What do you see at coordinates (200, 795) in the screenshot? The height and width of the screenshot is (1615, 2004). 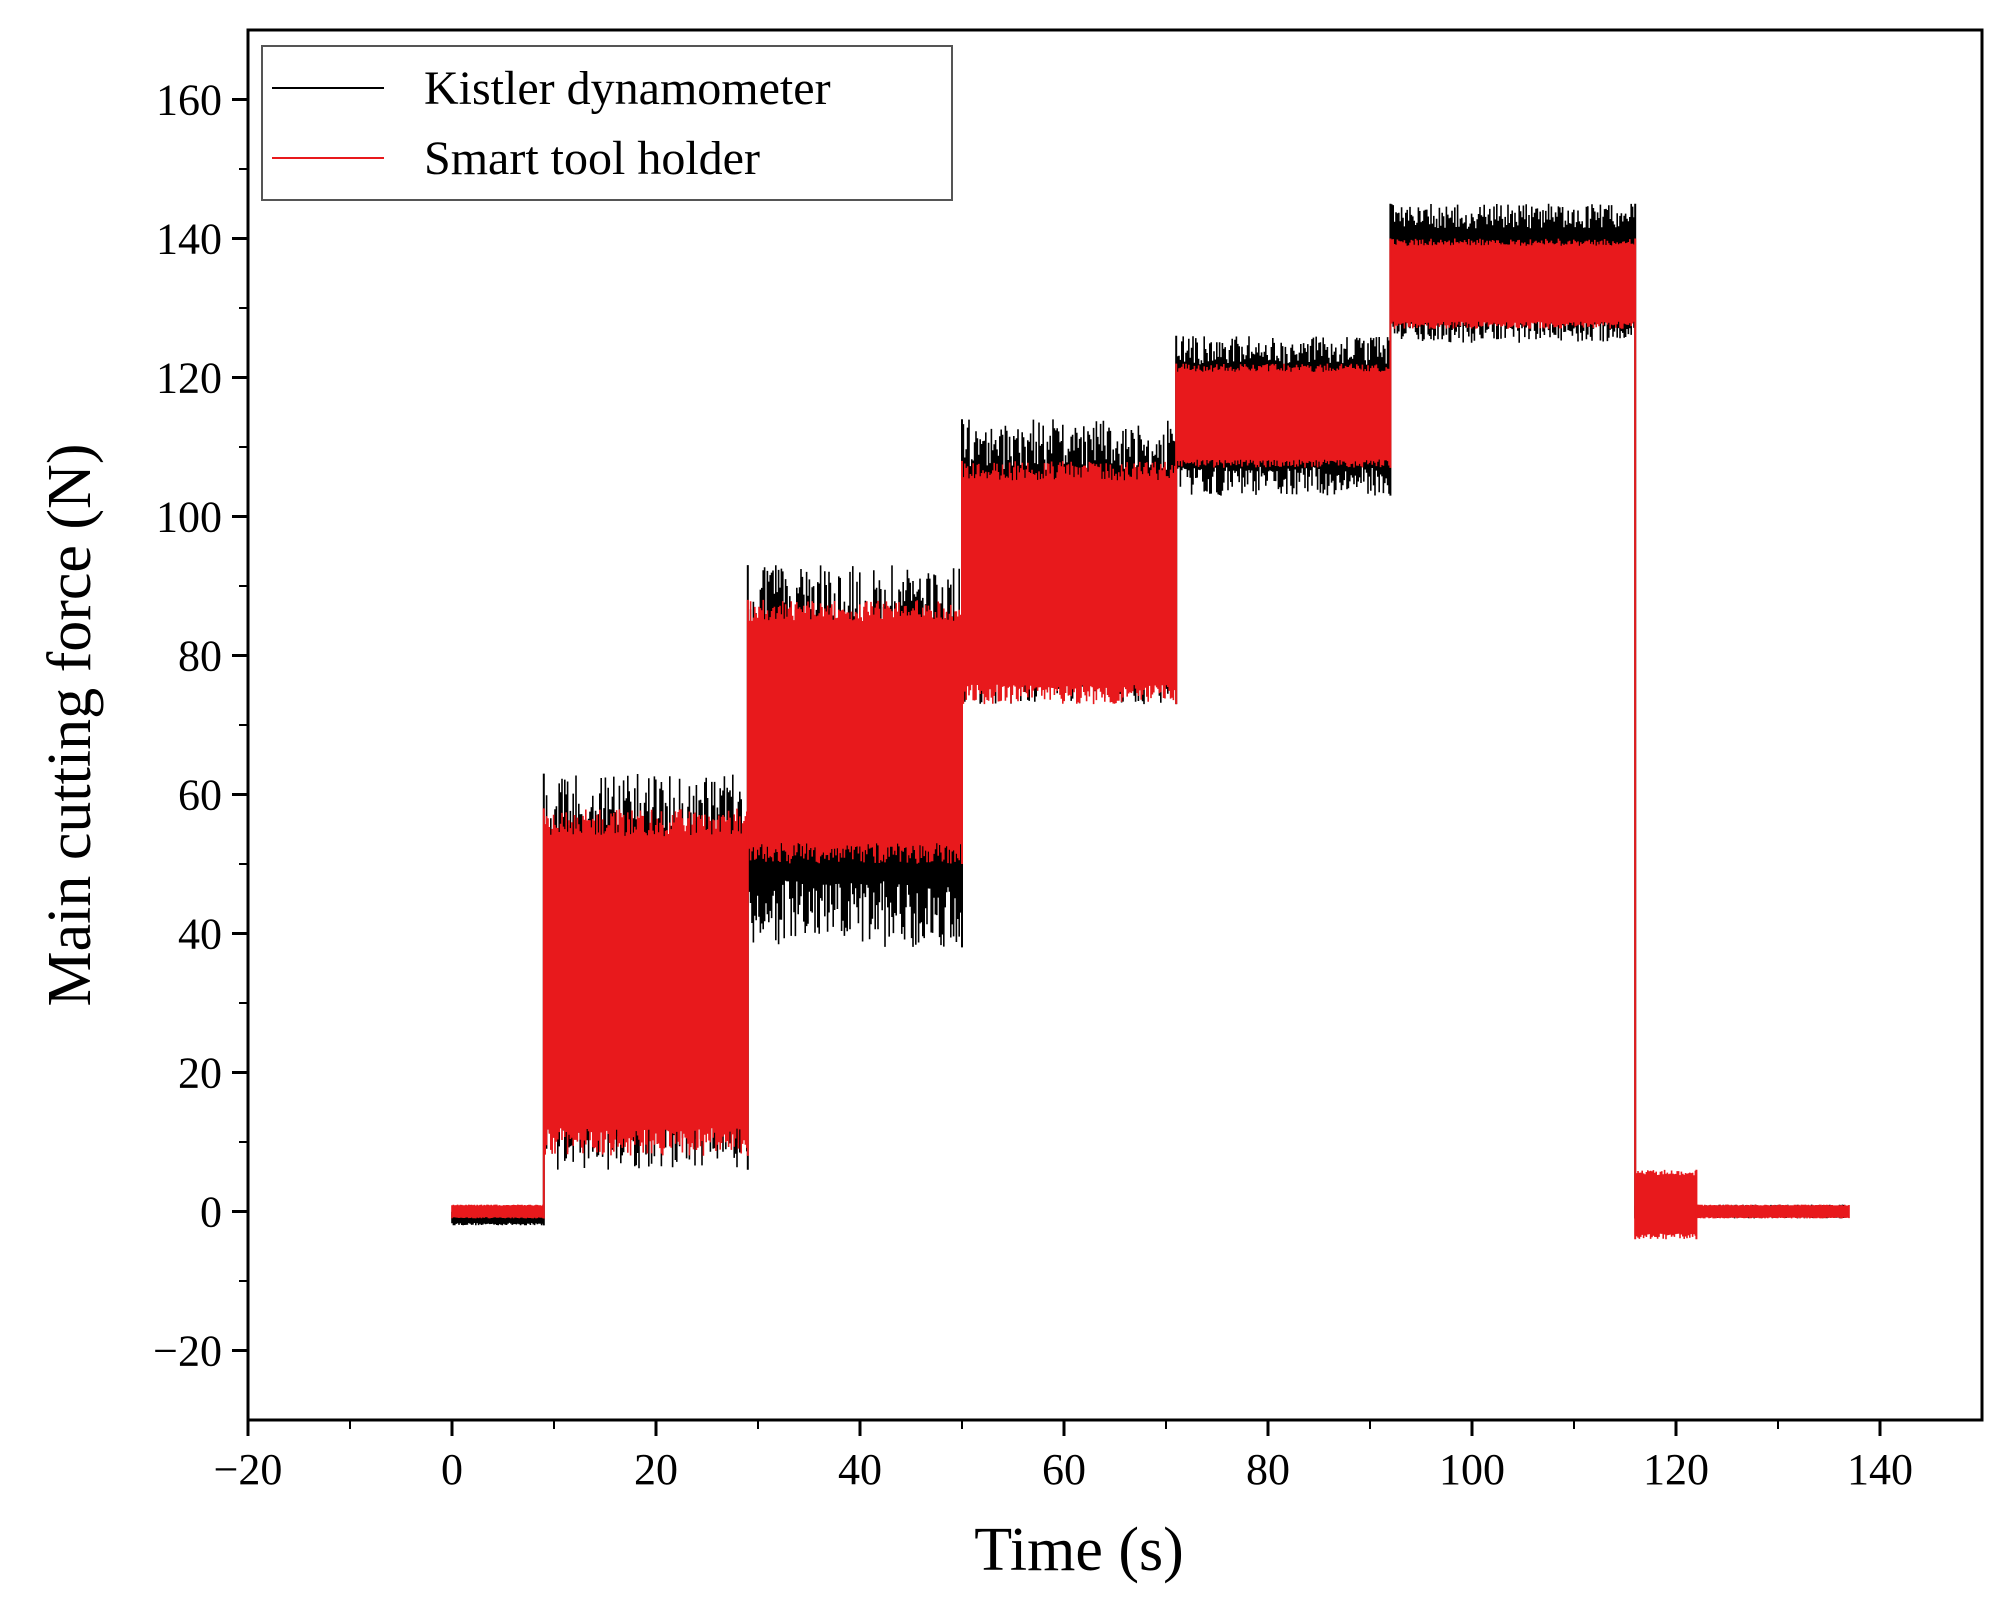 I see `y-tick-label: 60` at bounding box center [200, 795].